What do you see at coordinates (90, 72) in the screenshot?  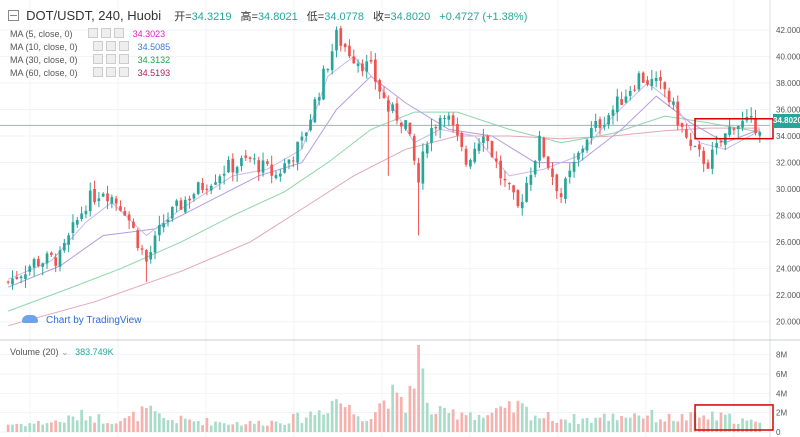 I see `indicator-ma60: MA (60, close, 0) 34.5193` at bounding box center [90, 72].